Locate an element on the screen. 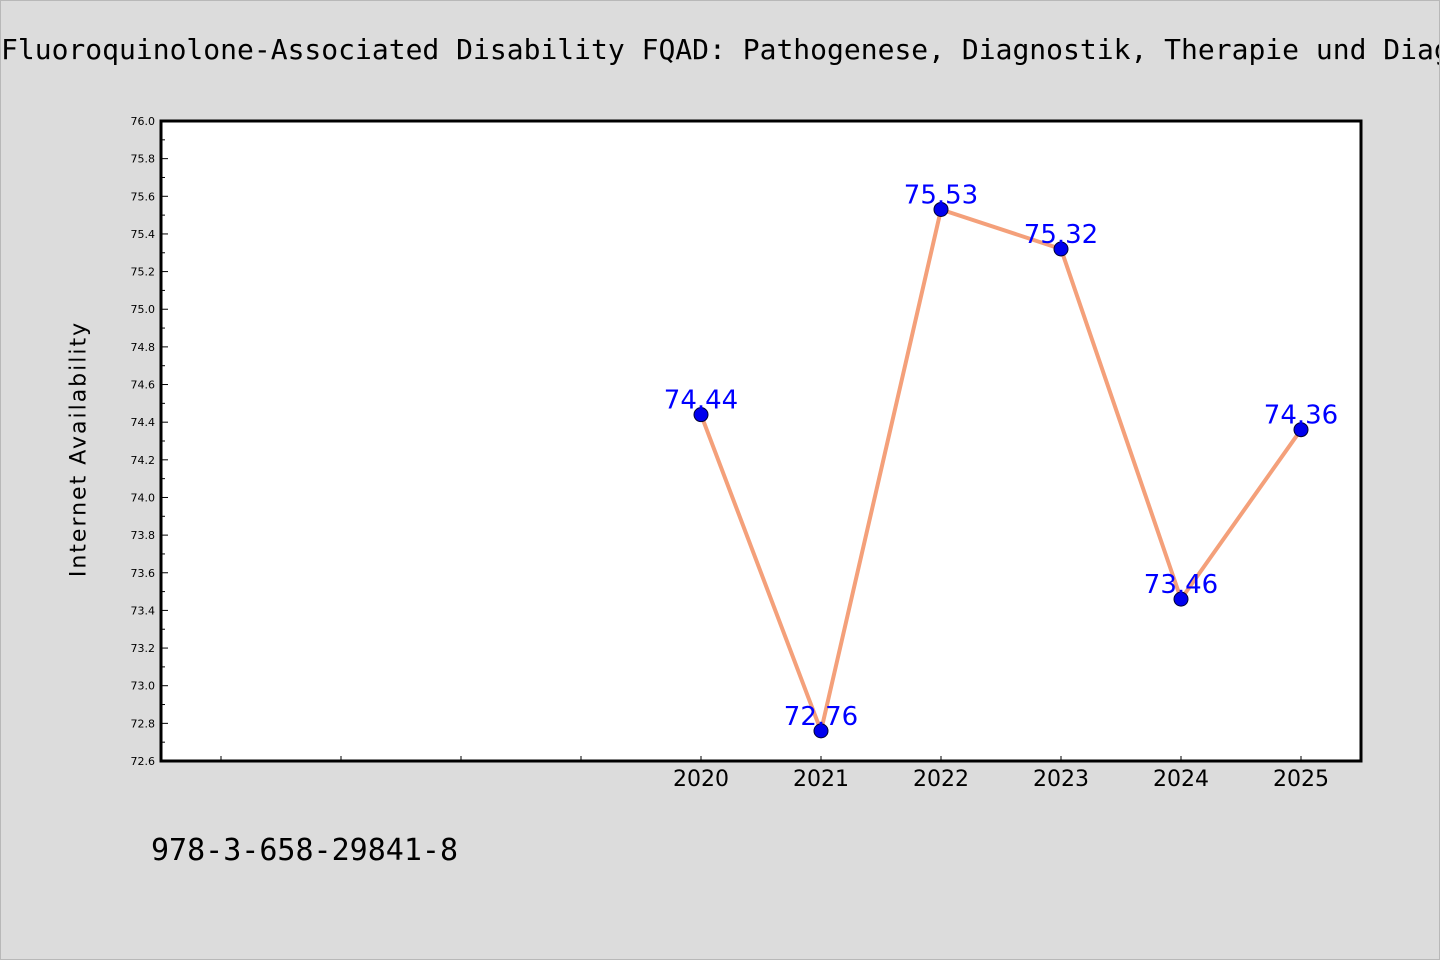 This screenshot has height=960, width=1440. x-tick-label: 2025 is located at coordinates (1301, 779).